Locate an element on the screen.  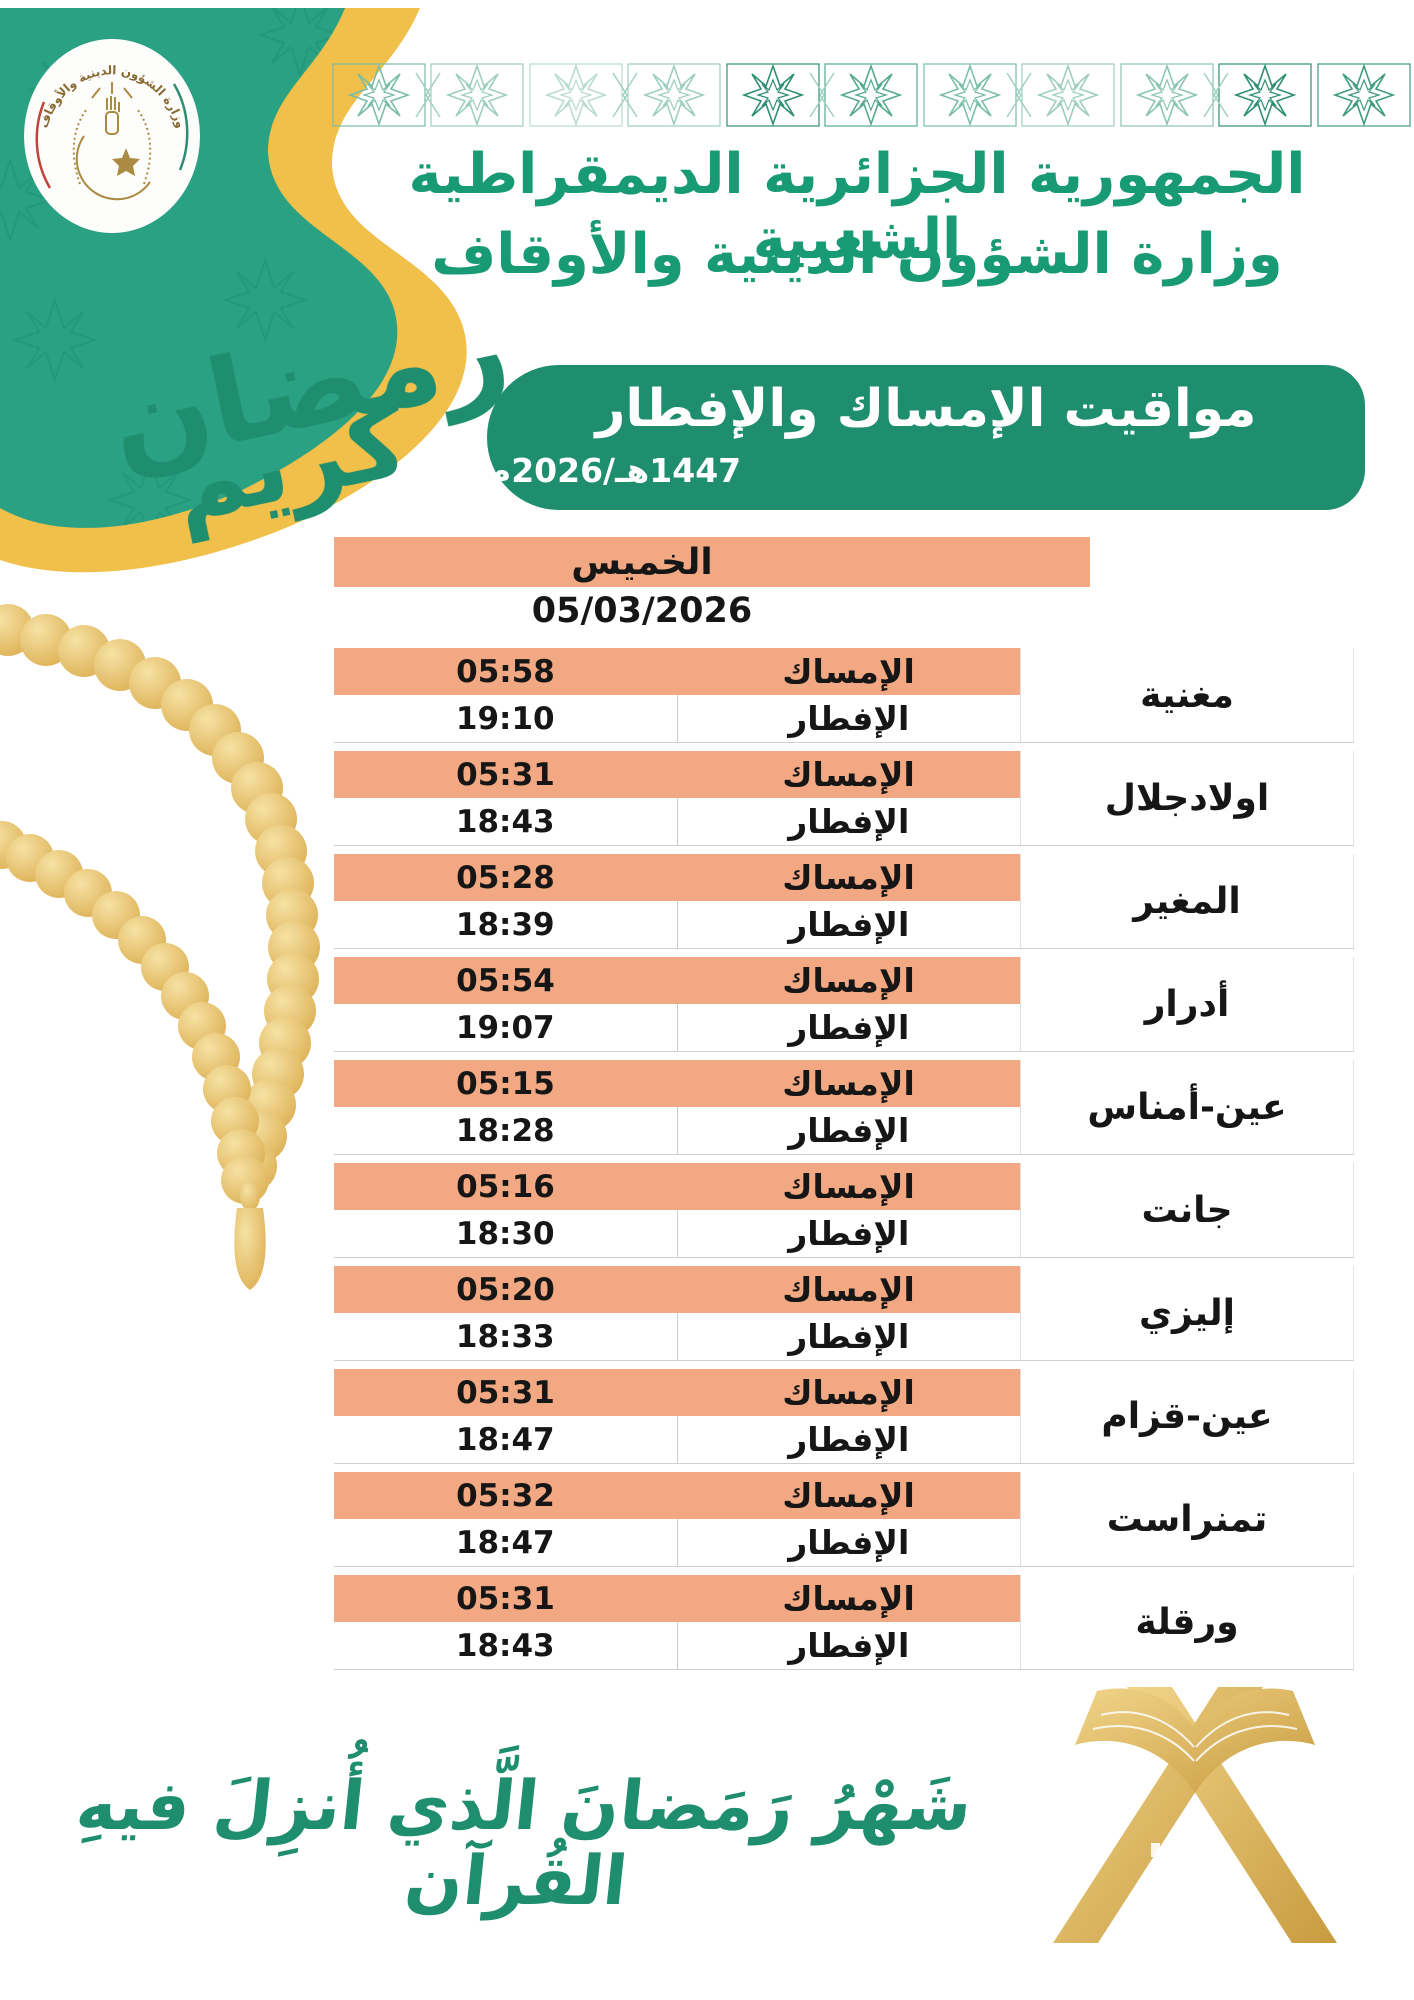
timings-banner: مواقيت الإمساك والإفطار 1447هـ/2026م is located at coordinates (926, 437).